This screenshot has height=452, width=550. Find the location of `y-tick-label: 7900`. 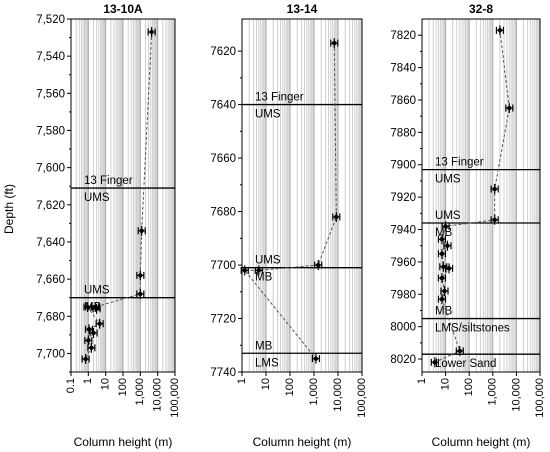

y-tick-label: 7900 is located at coordinates (403, 166).